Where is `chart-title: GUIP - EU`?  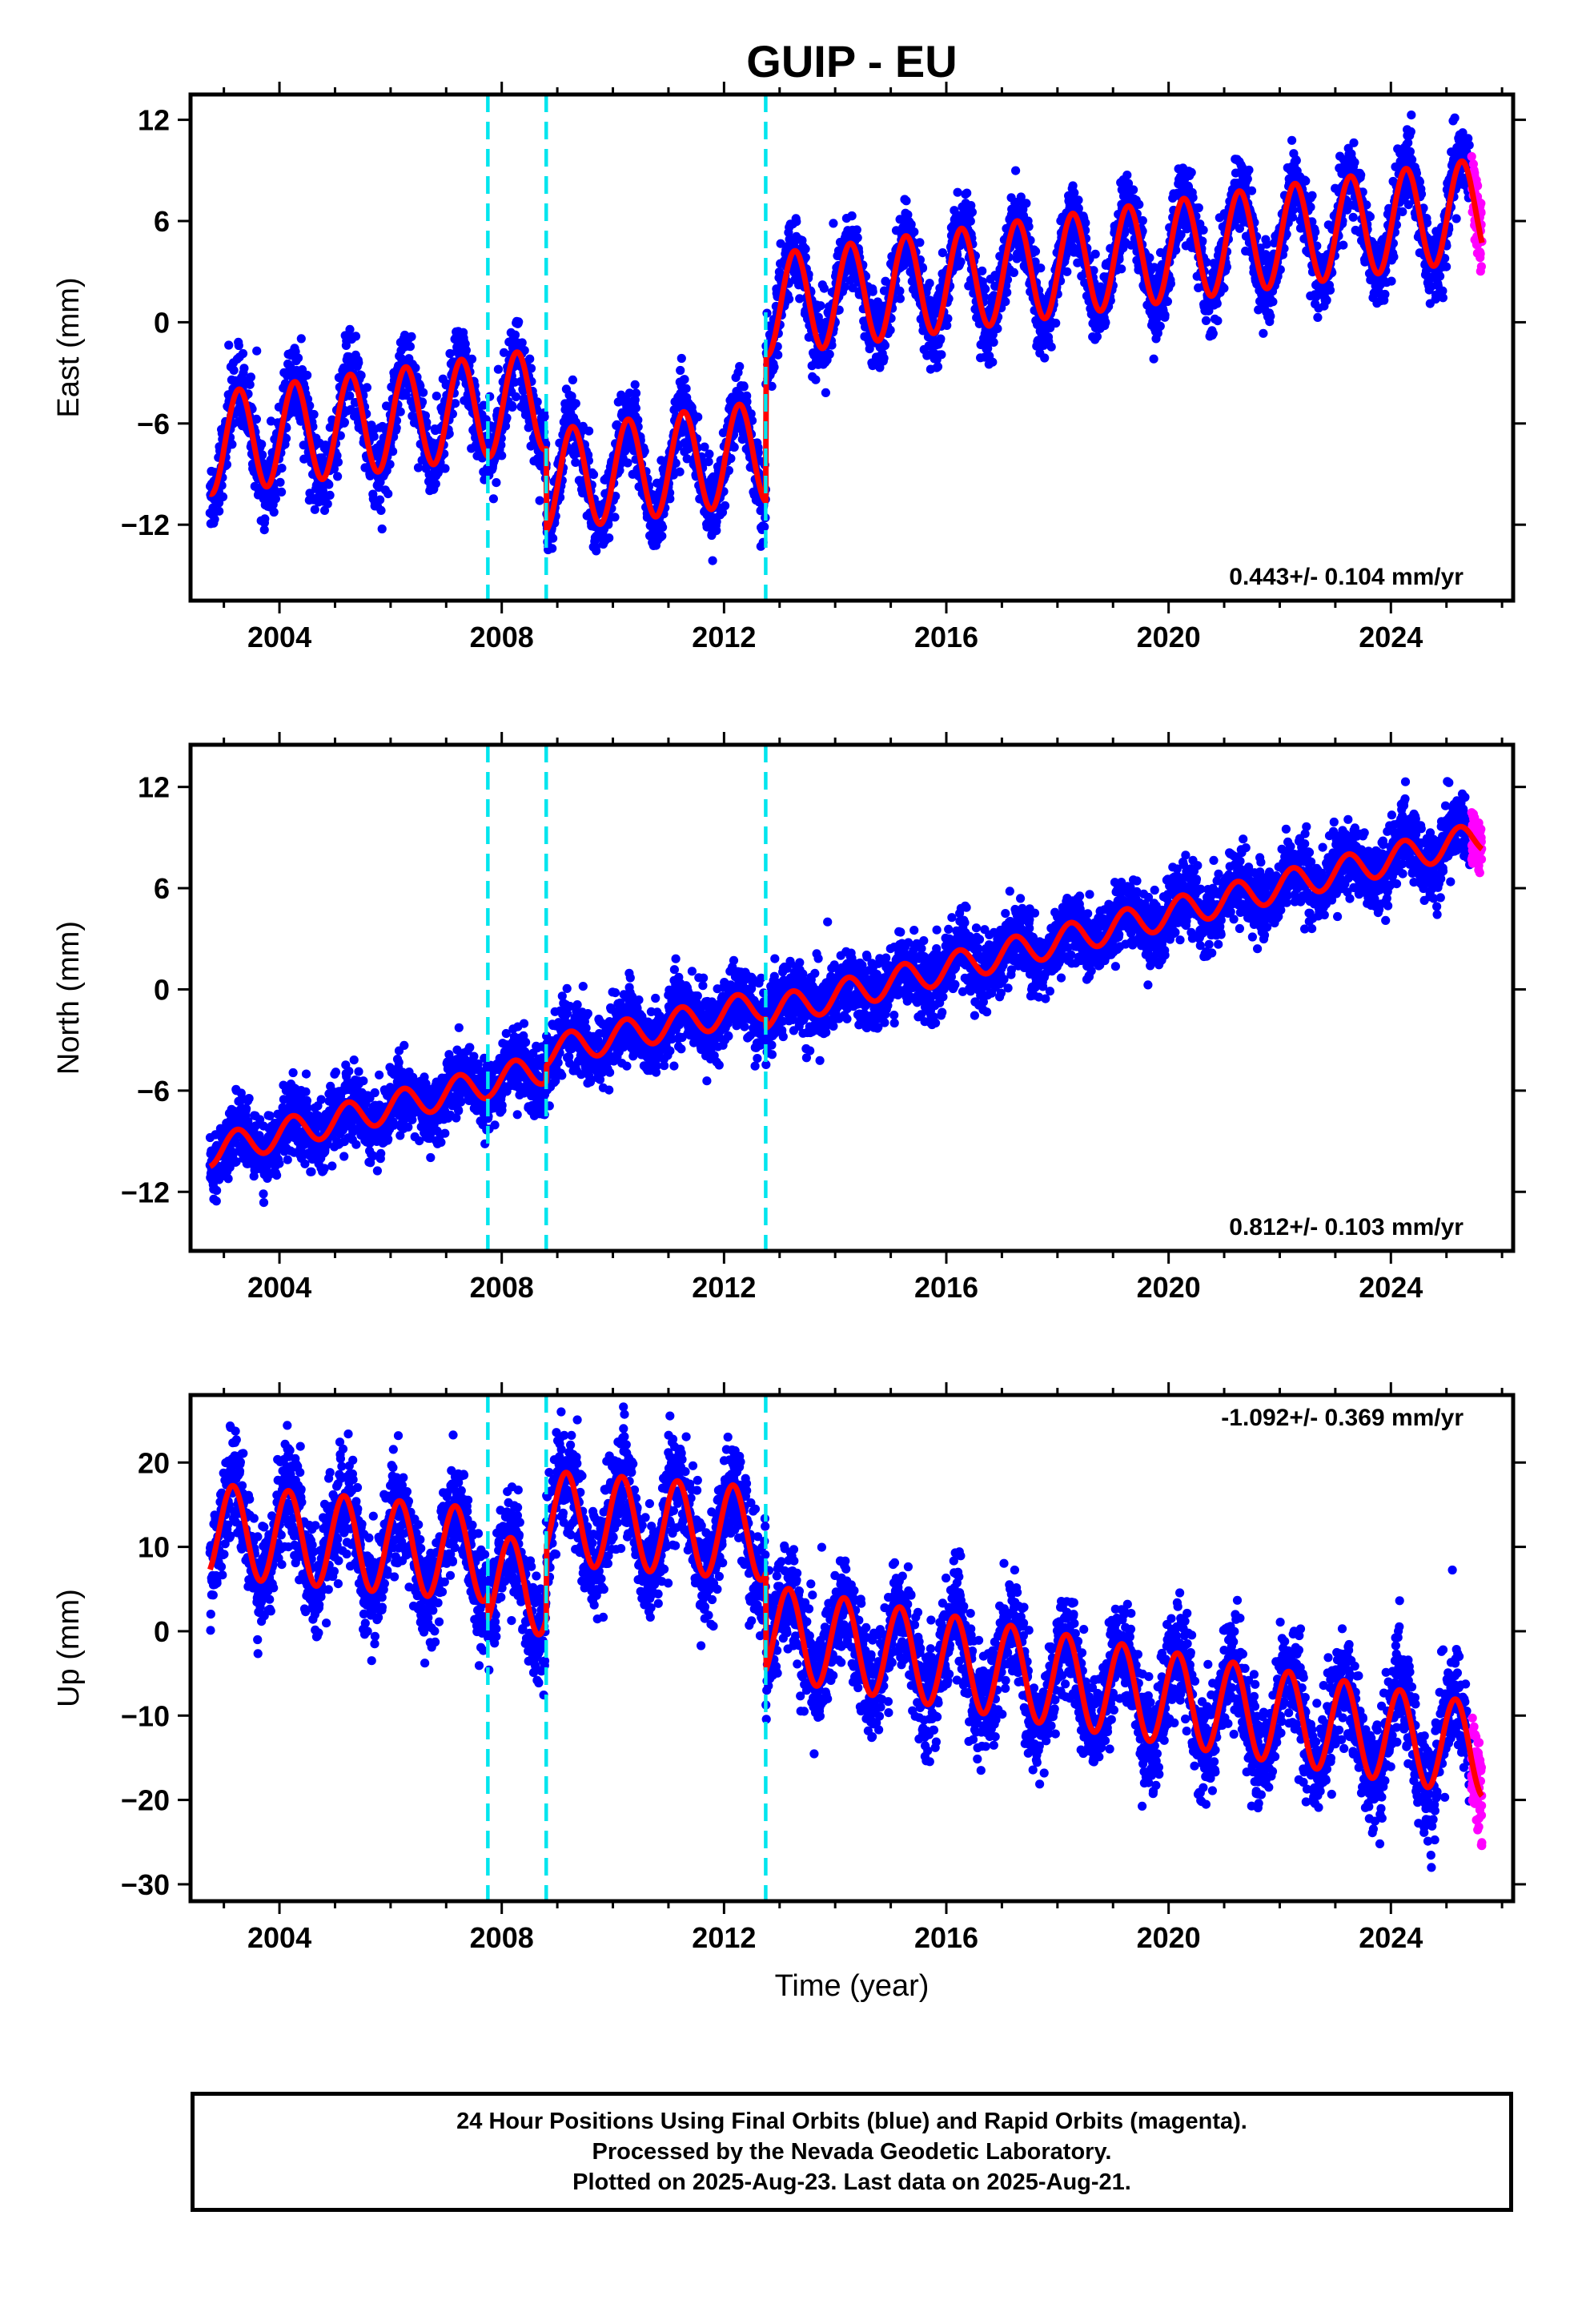
chart-title: GUIP - EU is located at coordinates (851, 61).